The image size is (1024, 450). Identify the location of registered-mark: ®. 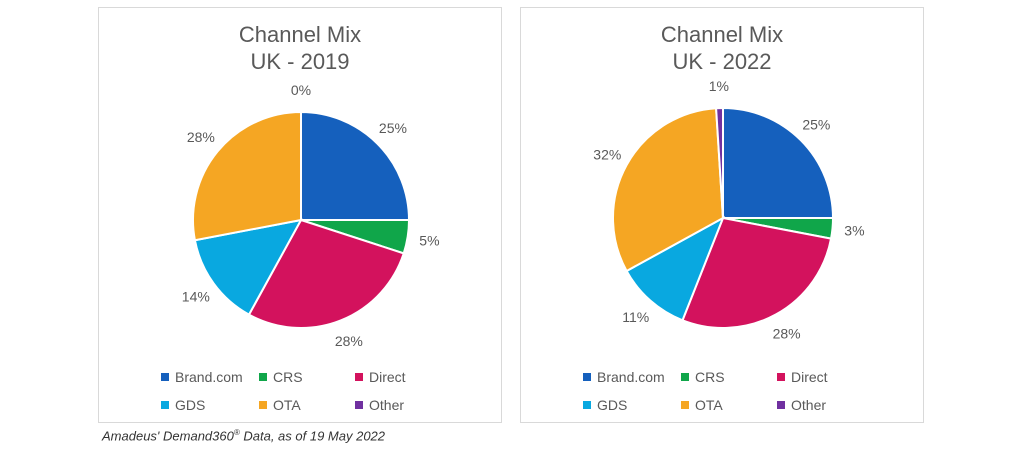
(236, 432).